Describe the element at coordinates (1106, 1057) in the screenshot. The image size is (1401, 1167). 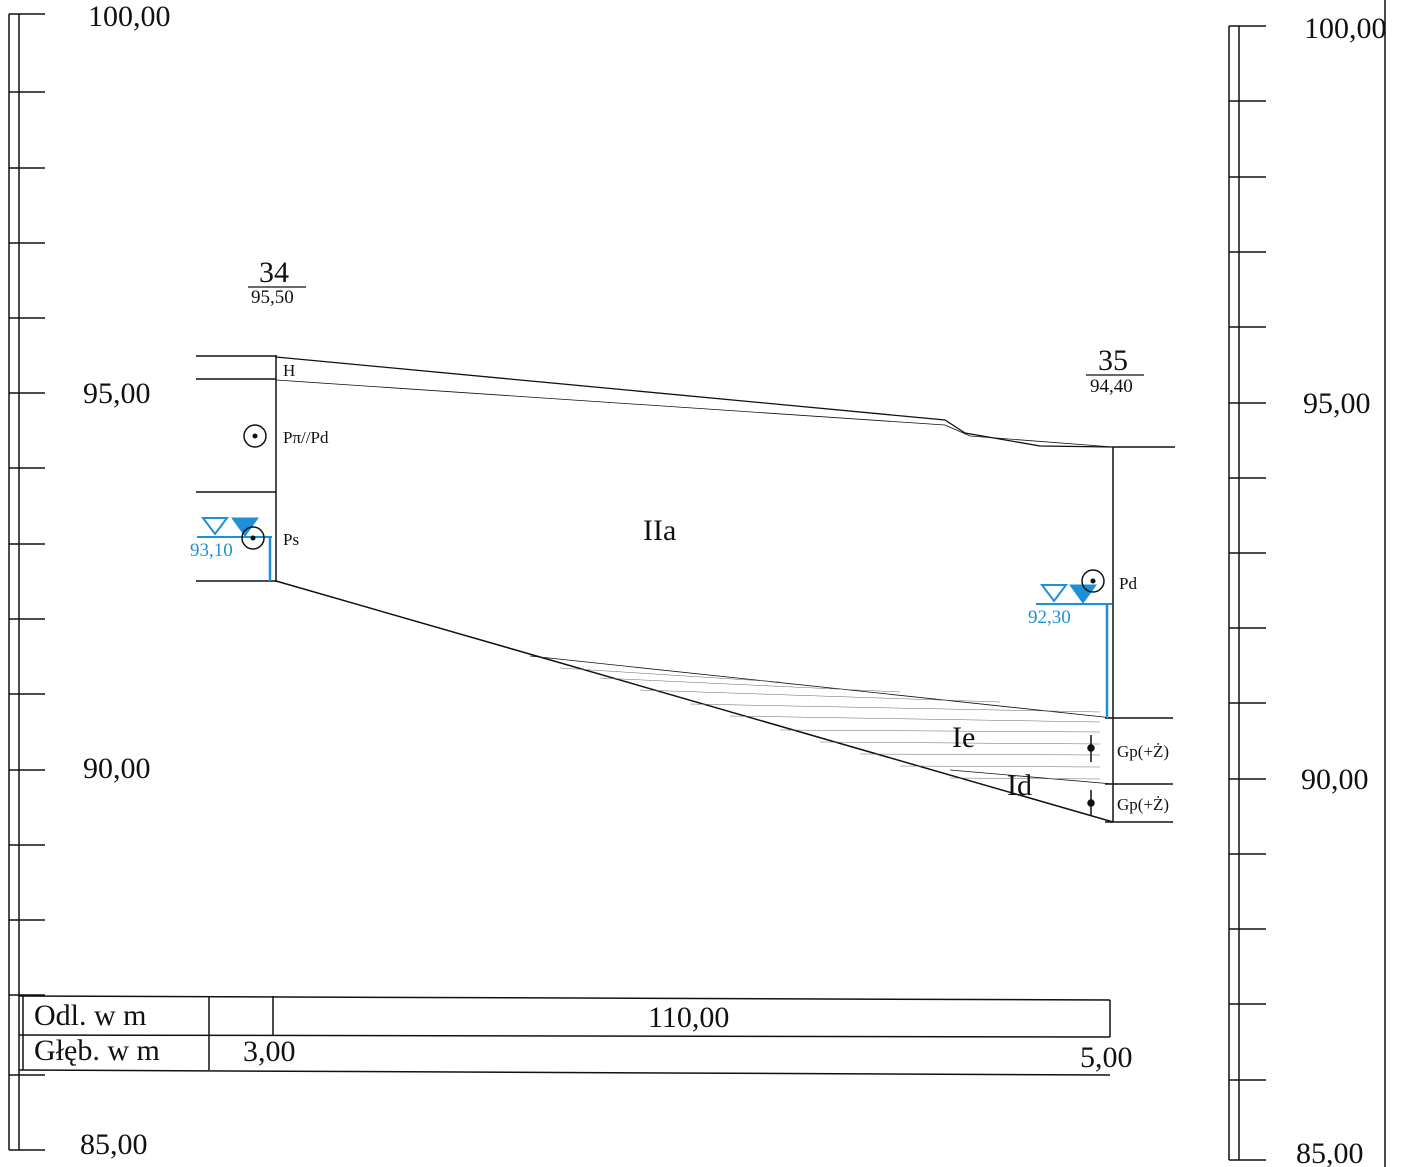
I see `depth-value-35: 5,00` at that location.